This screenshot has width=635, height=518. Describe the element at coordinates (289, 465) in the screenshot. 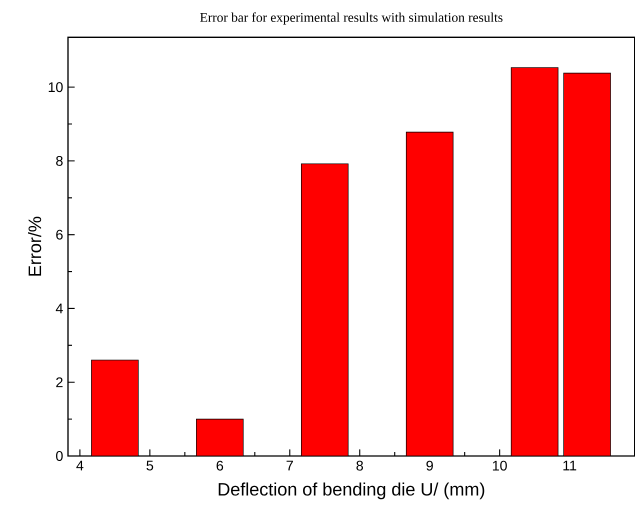

I see `x-tick-label: 7` at that location.